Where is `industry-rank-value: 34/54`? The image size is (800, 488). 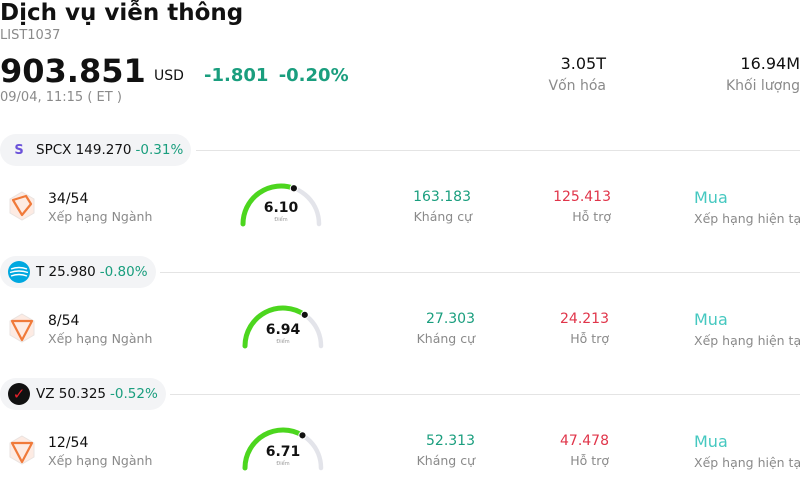
industry-rank-value: 34/54 is located at coordinates (68, 199).